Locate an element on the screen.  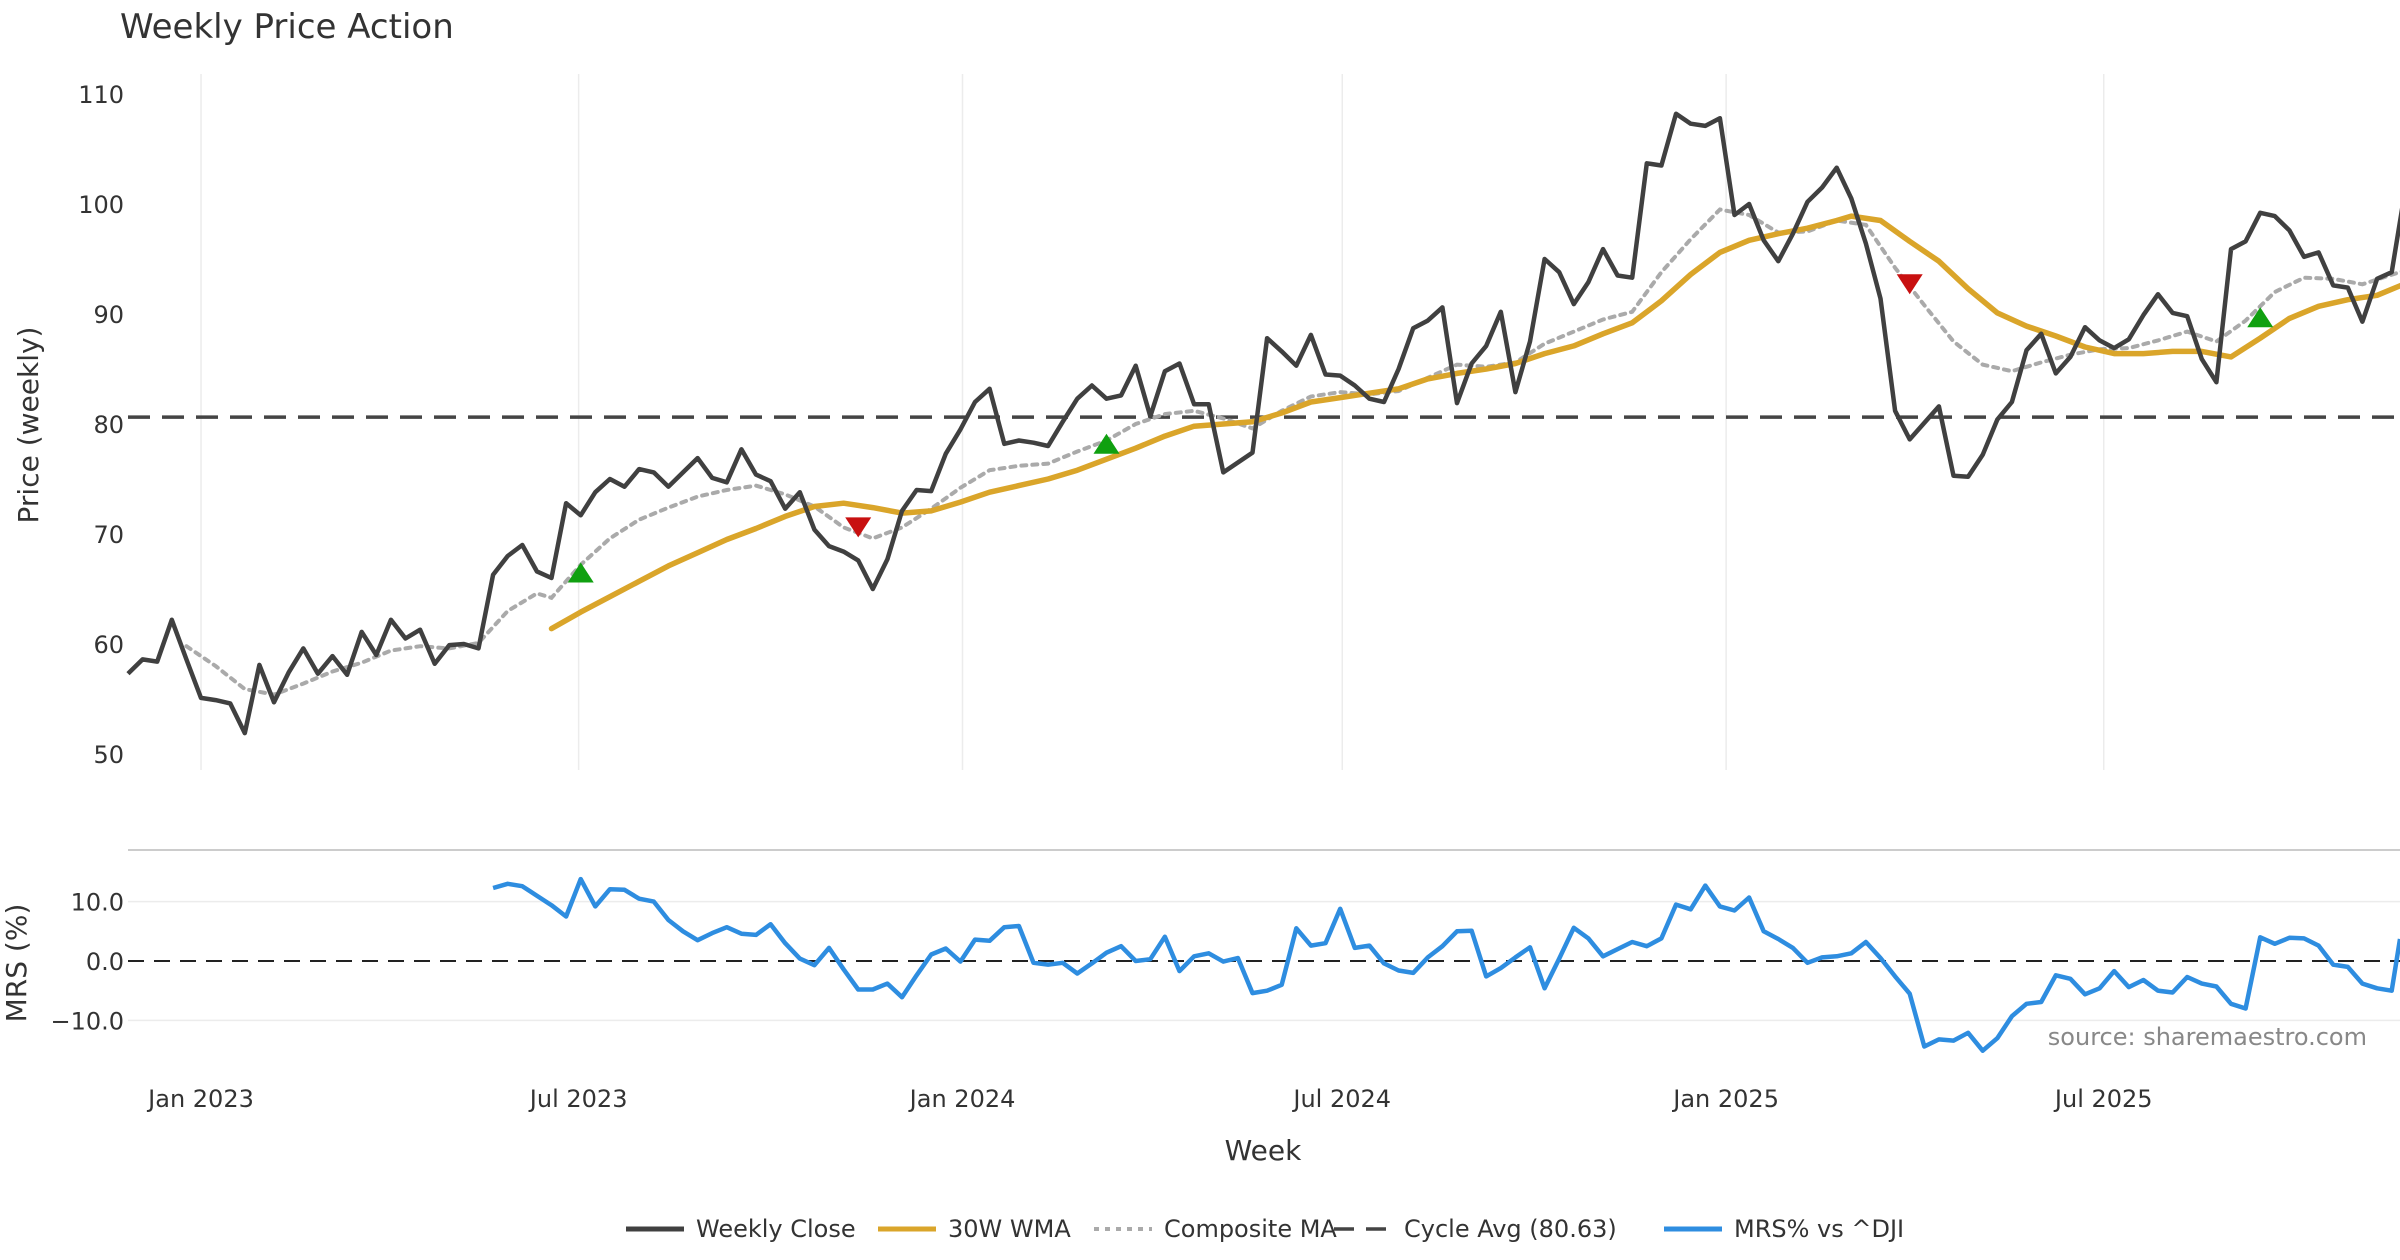
price-y-tick-label: 110 is located at coordinates (101, 95).